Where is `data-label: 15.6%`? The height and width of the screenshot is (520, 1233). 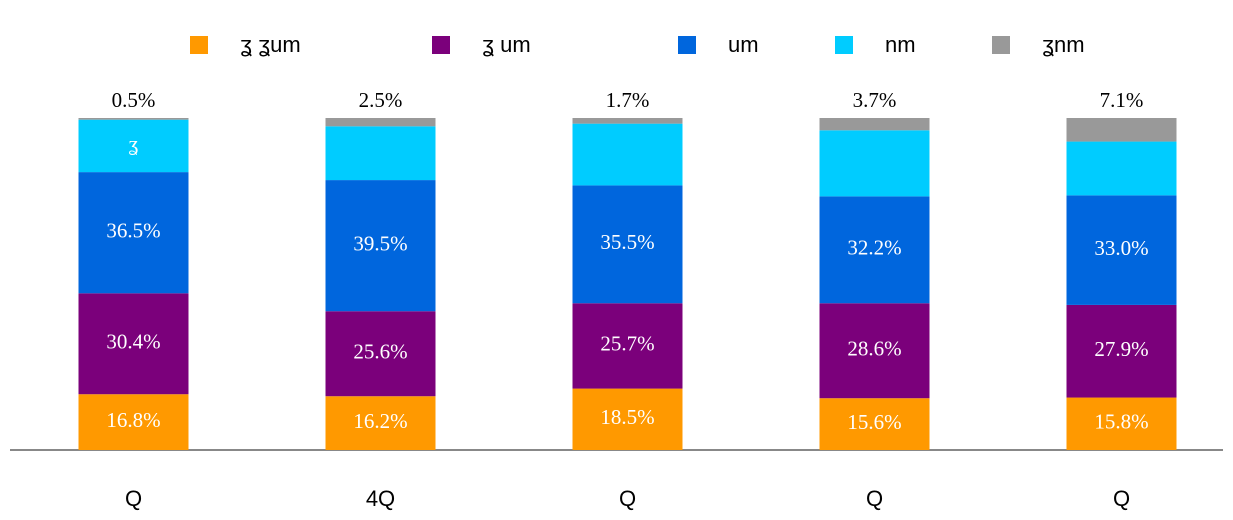 data-label: 15.6% is located at coordinates (874, 422).